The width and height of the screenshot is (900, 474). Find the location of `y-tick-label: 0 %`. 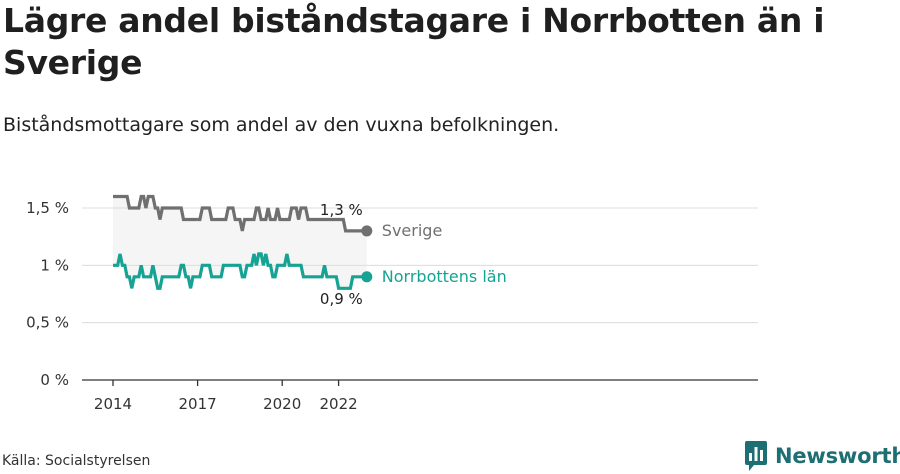

y-tick-label: 0 % is located at coordinates (54, 380).